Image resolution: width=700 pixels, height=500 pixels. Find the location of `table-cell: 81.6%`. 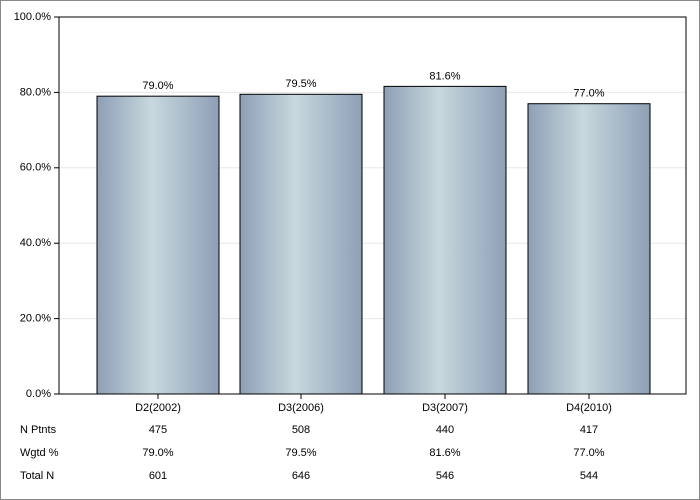

table-cell: 81.6% is located at coordinates (444, 453).